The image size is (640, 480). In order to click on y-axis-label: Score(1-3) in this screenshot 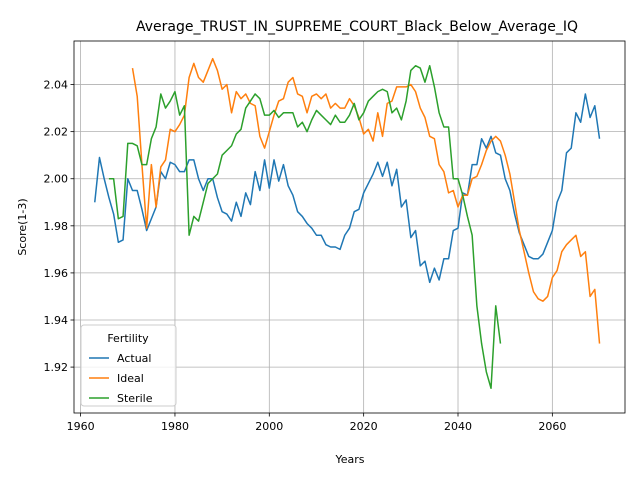, I will do `click(22, 226)`.